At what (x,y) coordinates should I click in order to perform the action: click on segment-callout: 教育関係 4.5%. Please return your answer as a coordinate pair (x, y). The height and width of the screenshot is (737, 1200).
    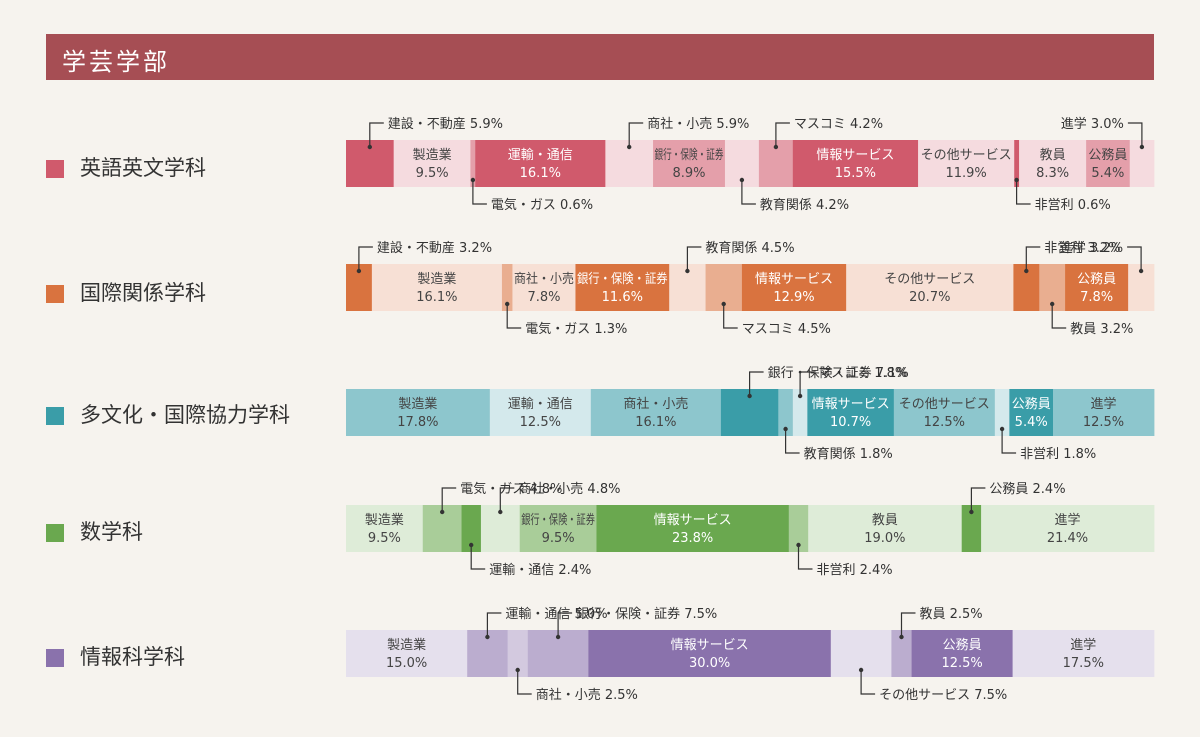
    Looking at the image, I should click on (749, 248).